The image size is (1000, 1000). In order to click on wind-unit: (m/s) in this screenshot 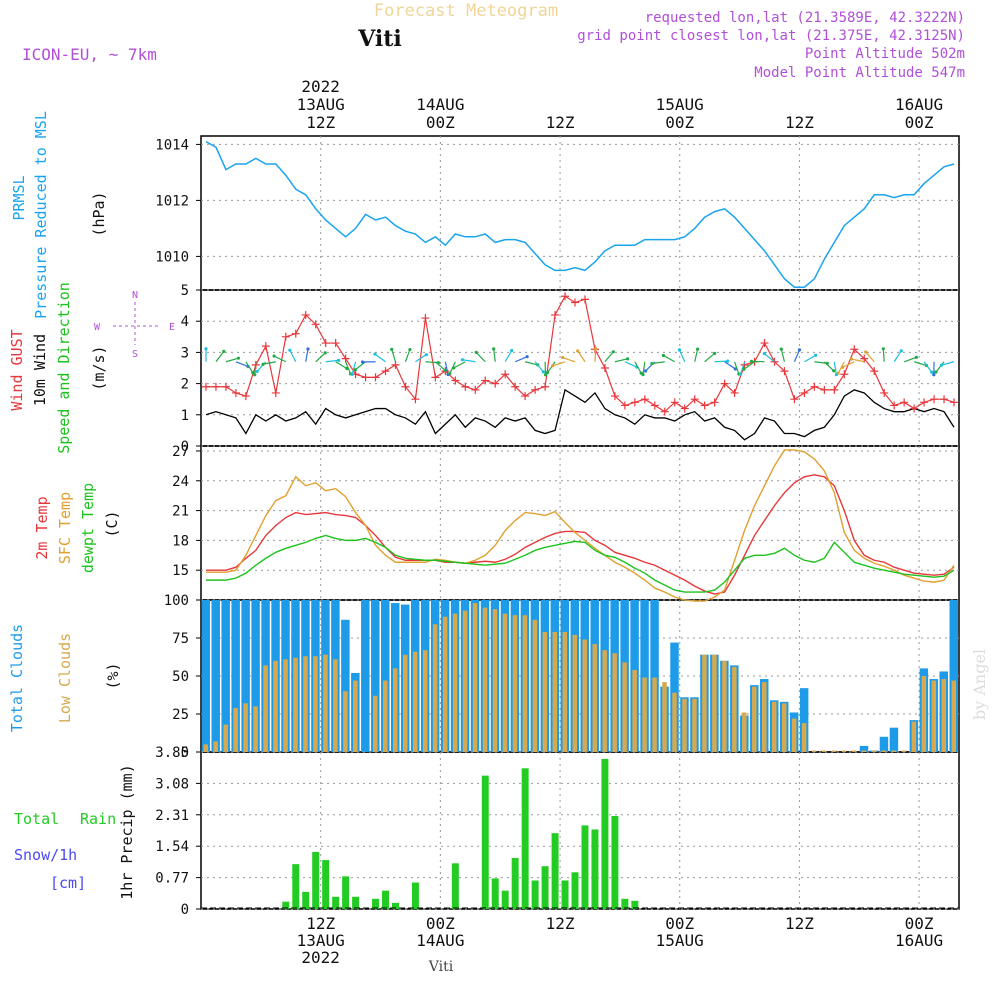, I will do `click(99, 367)`.